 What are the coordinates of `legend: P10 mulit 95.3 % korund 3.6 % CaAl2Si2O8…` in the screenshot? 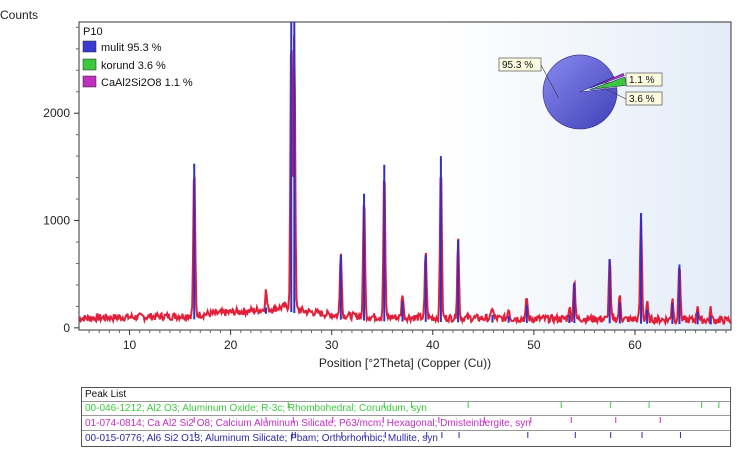 It's located at (137, 57).